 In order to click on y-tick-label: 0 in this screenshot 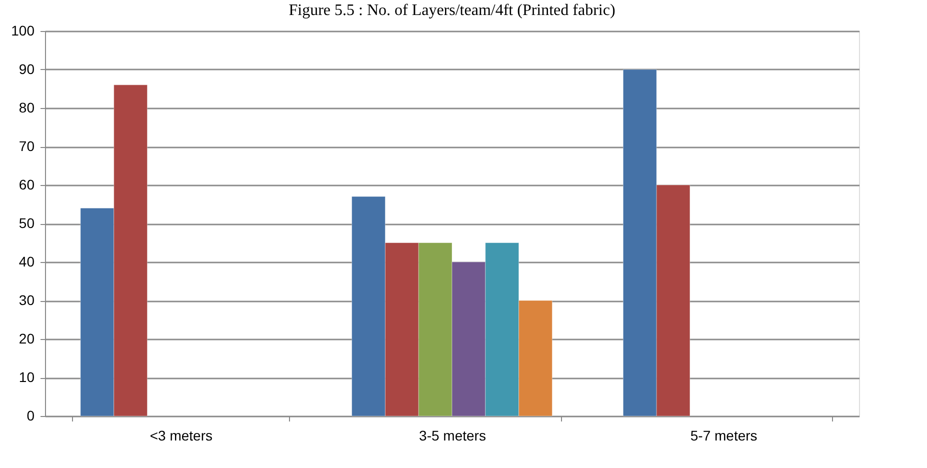, I will do `click(30, 416)`.